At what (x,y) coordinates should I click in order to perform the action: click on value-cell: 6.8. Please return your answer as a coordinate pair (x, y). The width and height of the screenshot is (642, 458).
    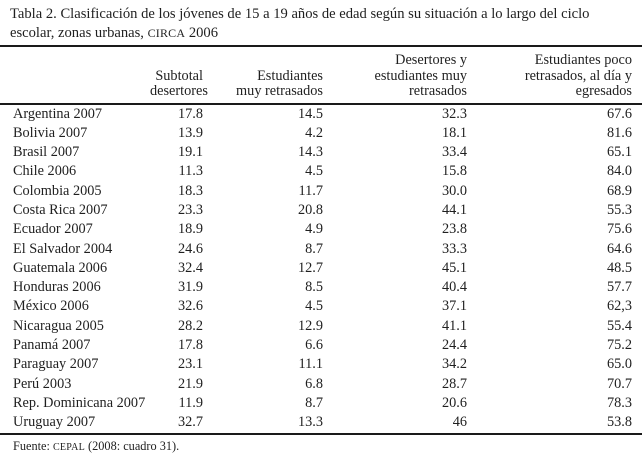
    Looking at the image, I should click on (314, 383).